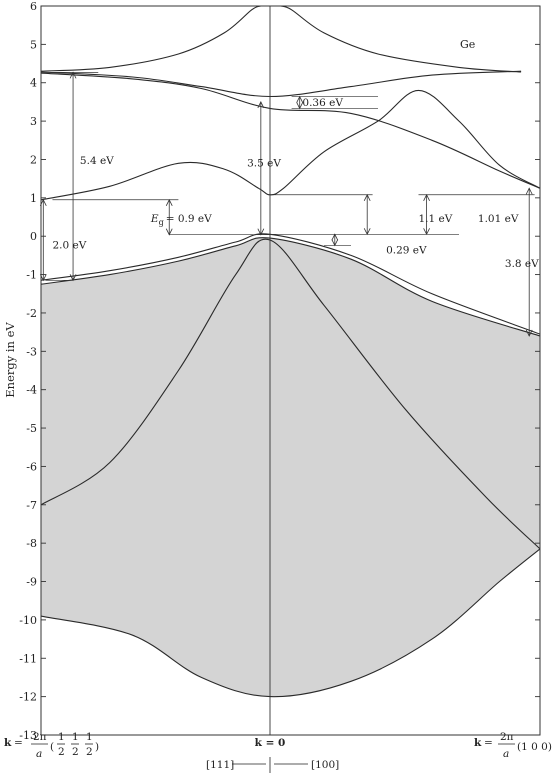 This screenshot has height=775, width=558. Describe the element at coordinates (97, 747) in the screenshot. I see `paren-close: )` at that location.